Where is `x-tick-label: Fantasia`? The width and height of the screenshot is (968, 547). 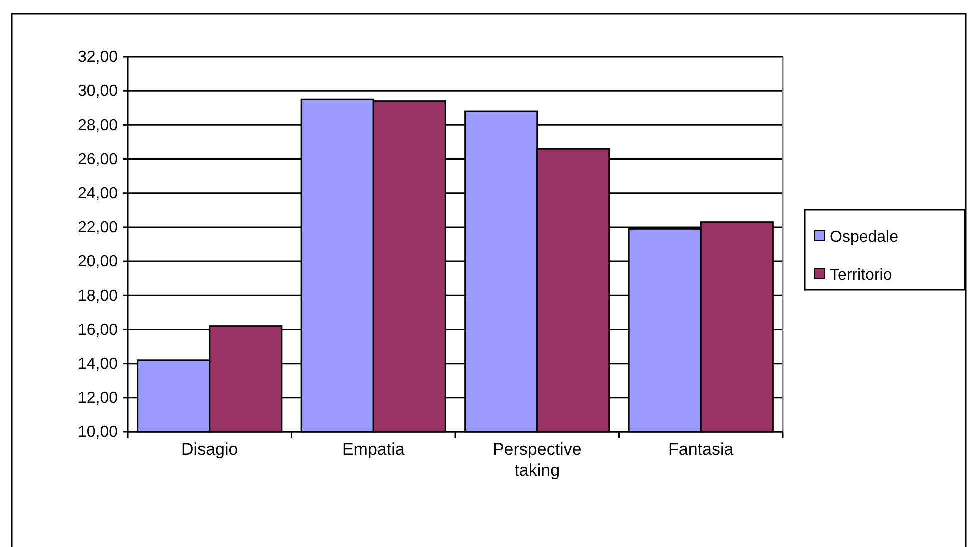
x-tick-label: Fantasia is located at coordinates (701, 449).